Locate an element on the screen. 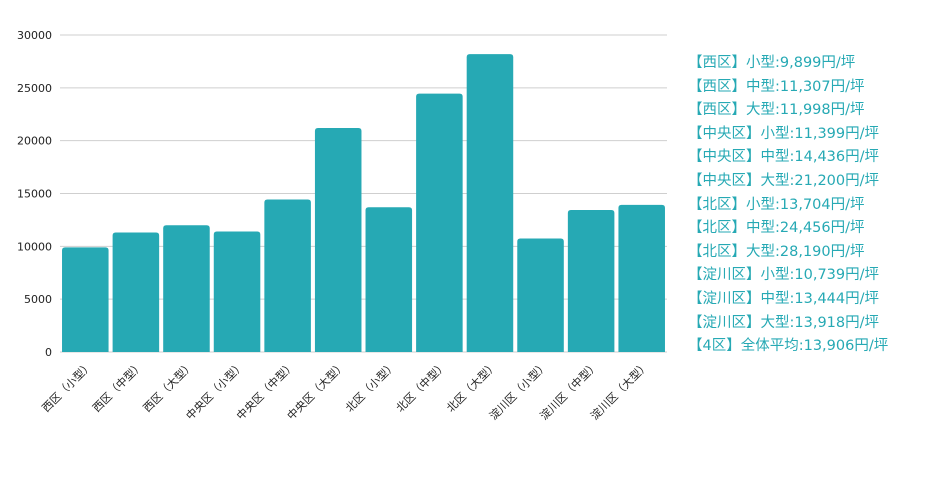 This screenshot has height=480, width=930. legend-item: 【北区】大型:28,190円/坪 is located at coordinates (776, 251).